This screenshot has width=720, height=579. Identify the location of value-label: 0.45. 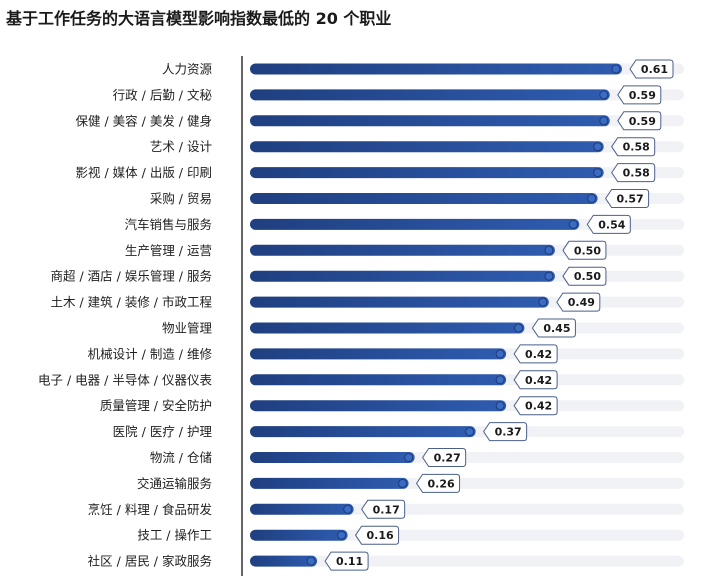
(556, 328).